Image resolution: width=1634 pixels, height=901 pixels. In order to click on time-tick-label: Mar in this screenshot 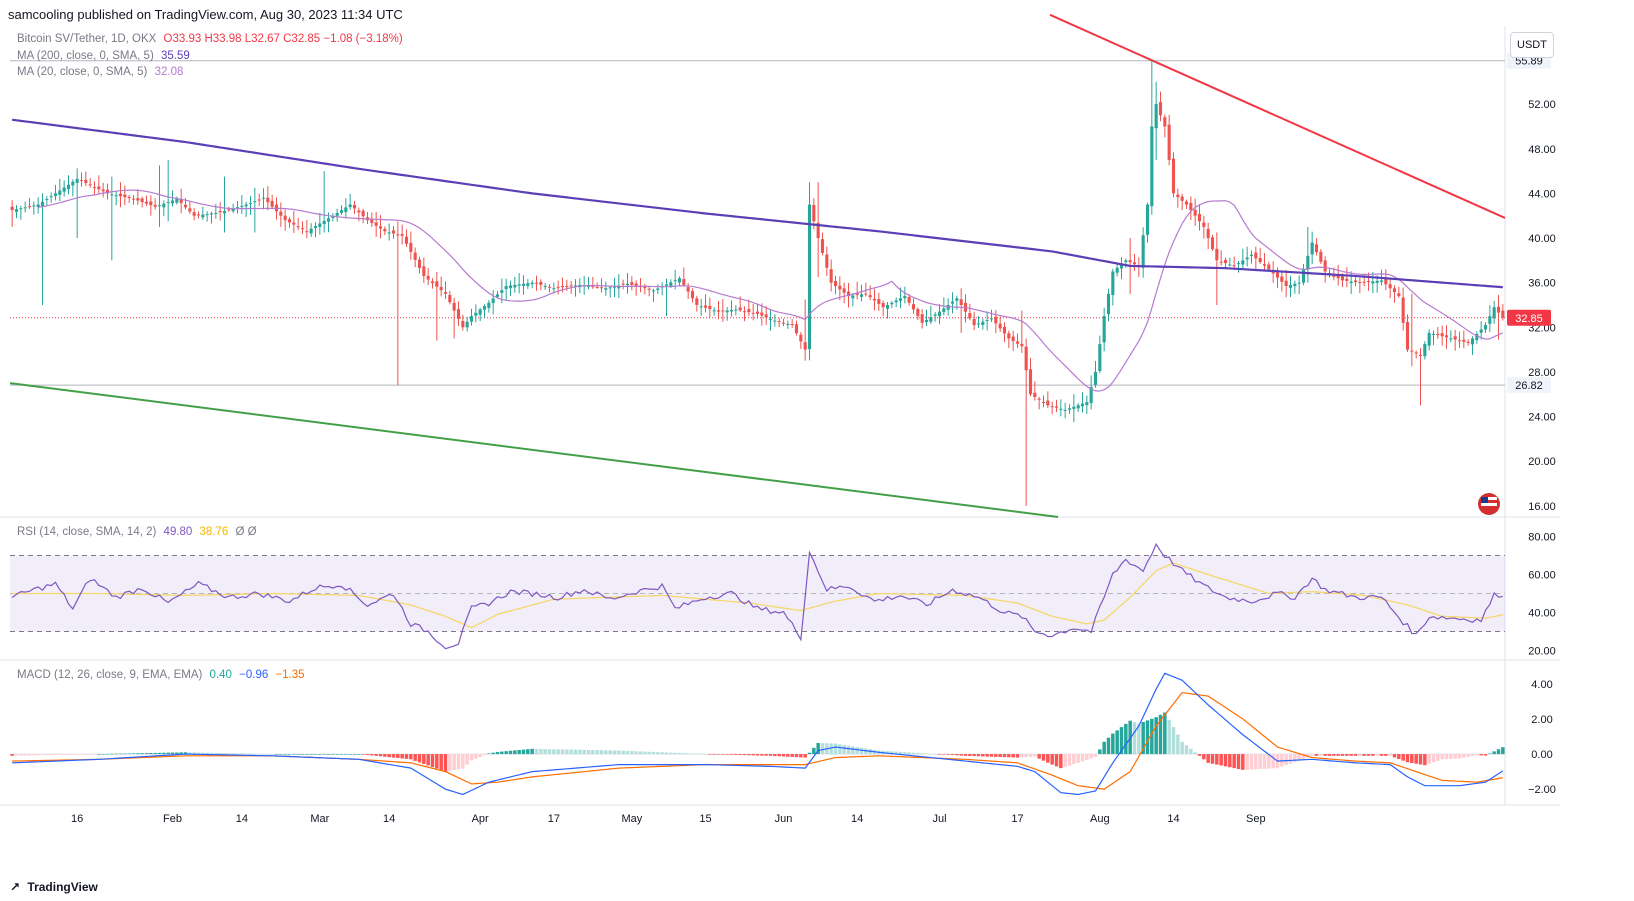, I will do `click(319, 819)`.